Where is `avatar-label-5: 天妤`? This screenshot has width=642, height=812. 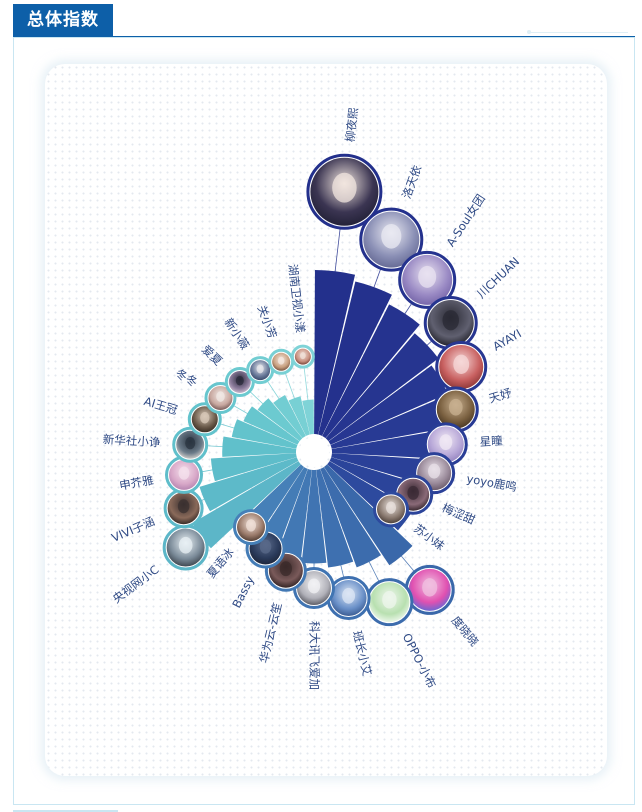
avatar-label-5: 天妤 is located at coordinates (500, 396).